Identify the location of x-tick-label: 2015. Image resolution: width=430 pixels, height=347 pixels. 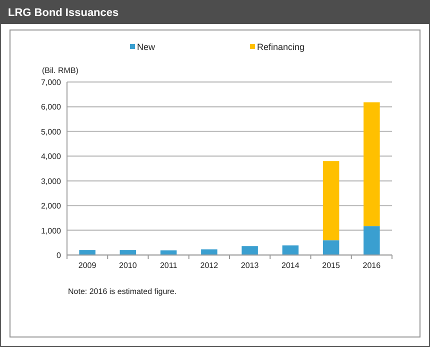
(331, 265).